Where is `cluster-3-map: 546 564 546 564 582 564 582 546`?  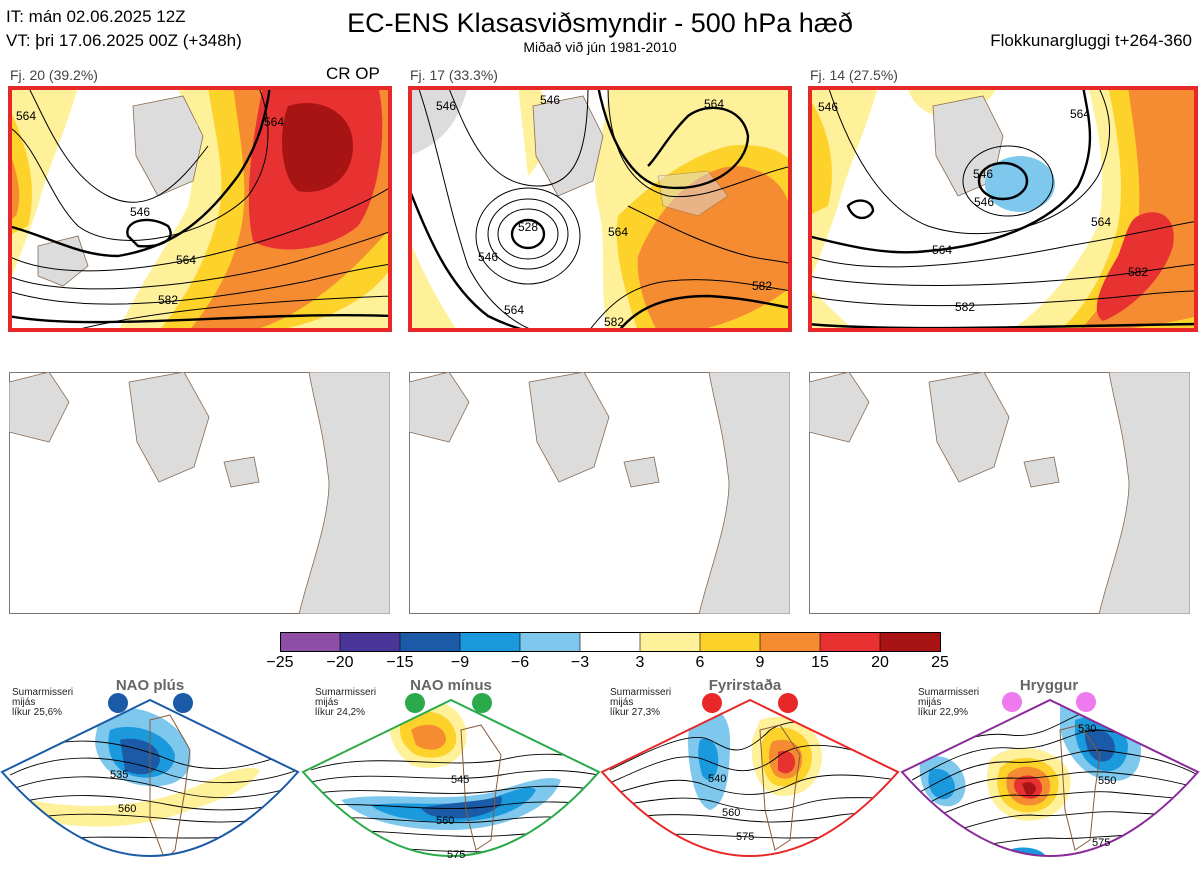
cluster-3-map: 546 564 546 564 582 564 582 546 is located at coordinates (1003, 209).